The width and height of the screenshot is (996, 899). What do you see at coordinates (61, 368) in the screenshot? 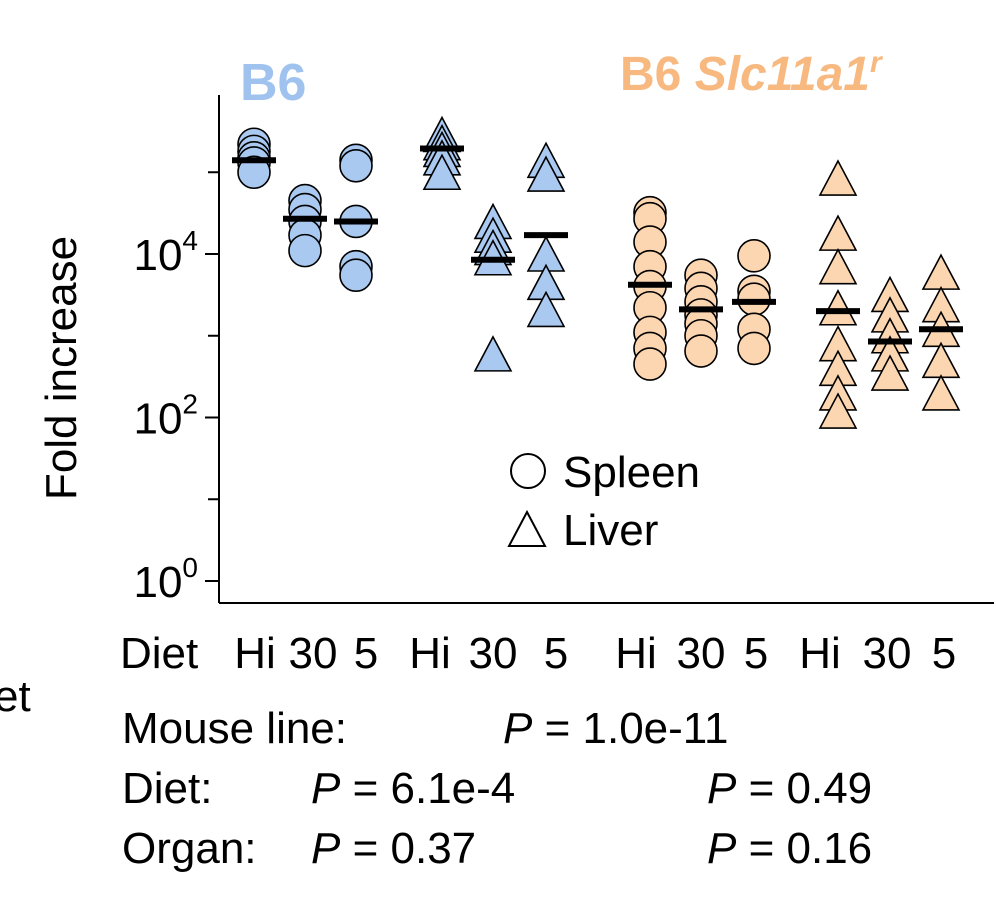
I see `y-axis-label: Fold increase` at bounding box center [61, 368].